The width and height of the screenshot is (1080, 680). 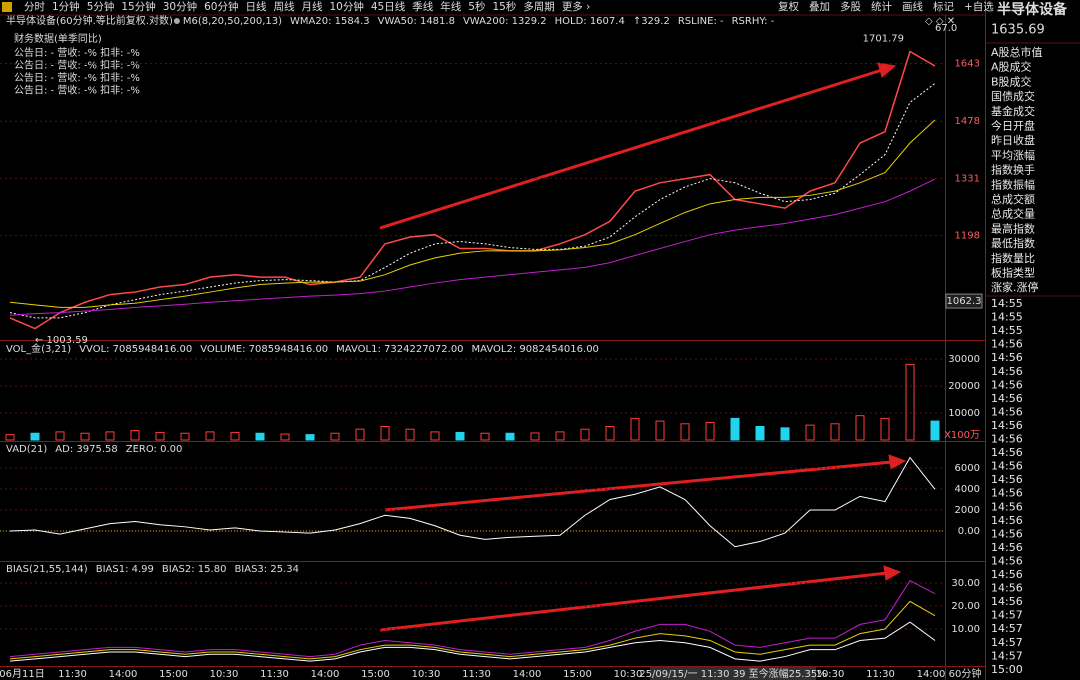 I want to click on period-tab: 季线, so click(x=422, y=6).